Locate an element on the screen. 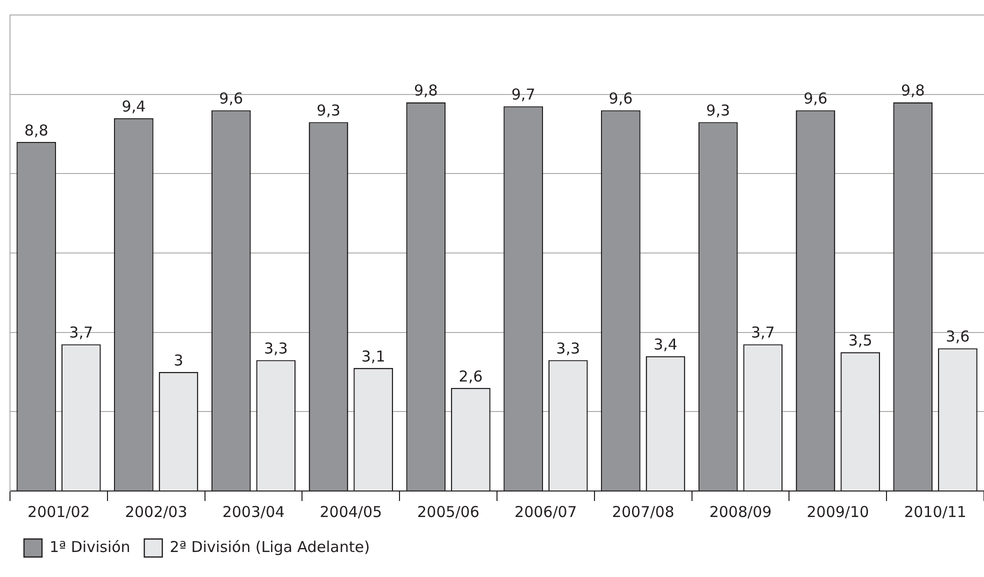  x-tick-label: 2006/07 is located at coordinates (545, 511).